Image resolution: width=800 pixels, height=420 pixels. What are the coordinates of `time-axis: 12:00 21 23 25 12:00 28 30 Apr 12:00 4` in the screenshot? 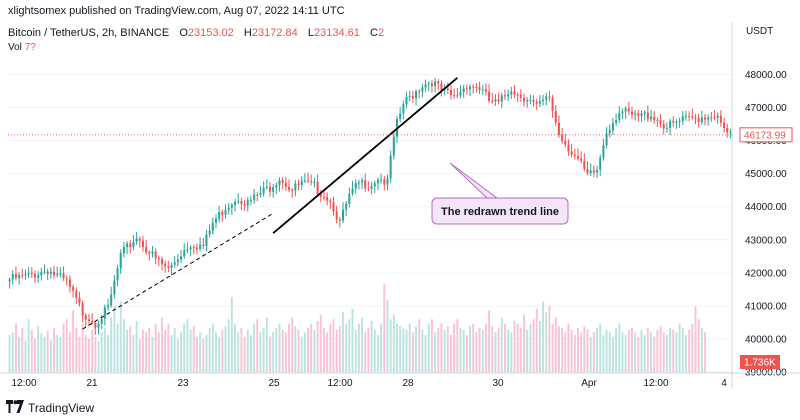 It's located at (400, 380).